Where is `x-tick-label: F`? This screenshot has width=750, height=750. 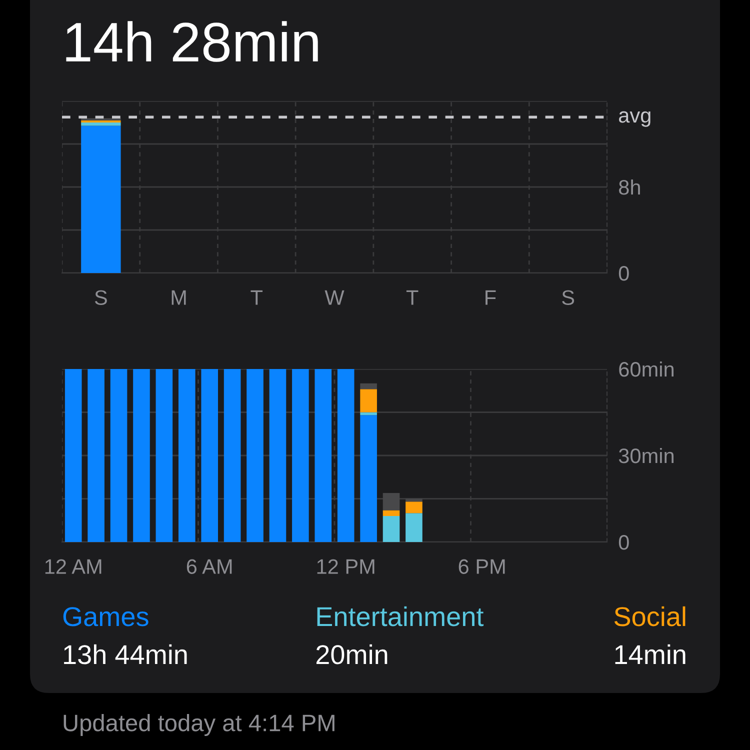 x-tick-label: F is located at coordinates (491, 297).